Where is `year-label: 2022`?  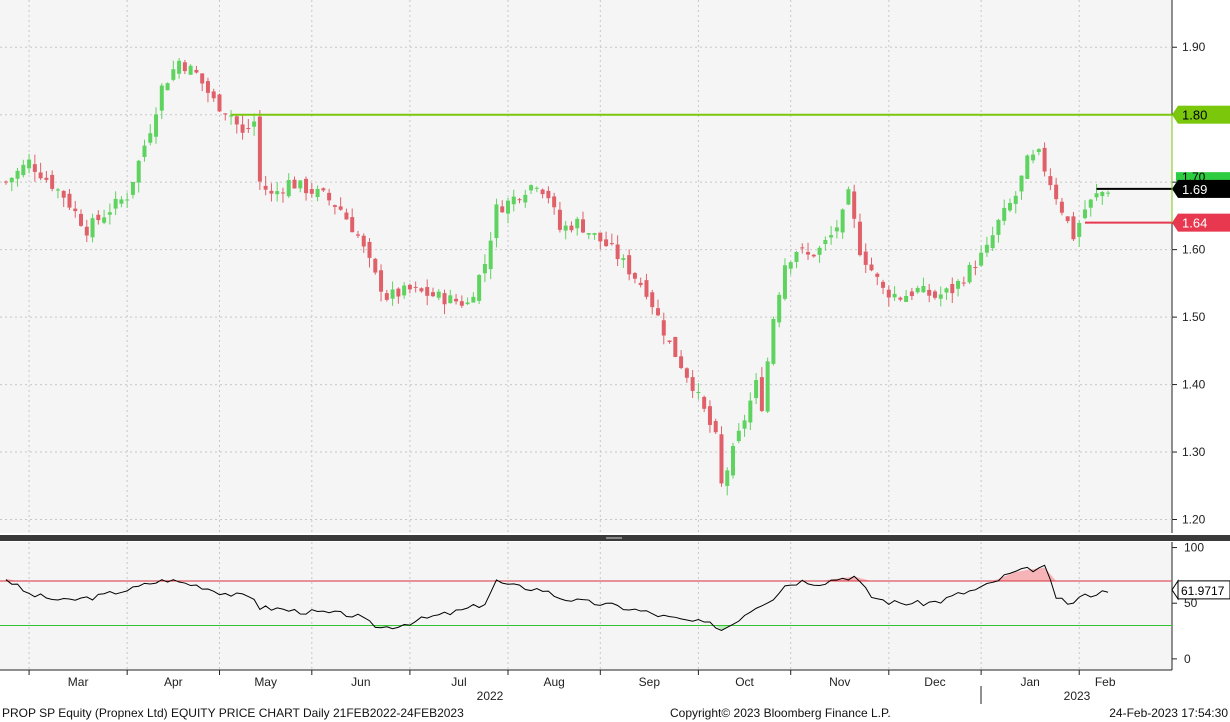 year-label: 2022 is located at coordinates (490, 696).